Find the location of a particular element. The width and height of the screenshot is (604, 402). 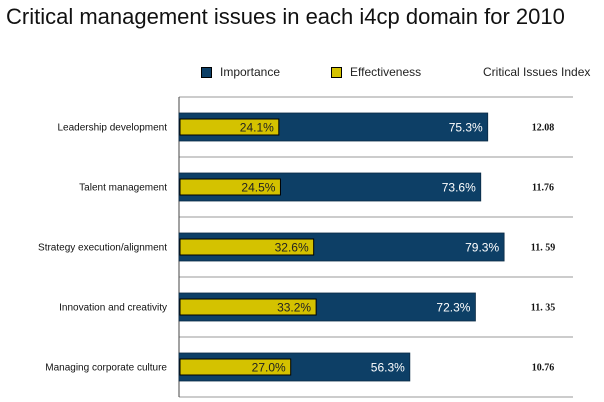

legend-importance-label: Importance is located at coordinates (250, 72).